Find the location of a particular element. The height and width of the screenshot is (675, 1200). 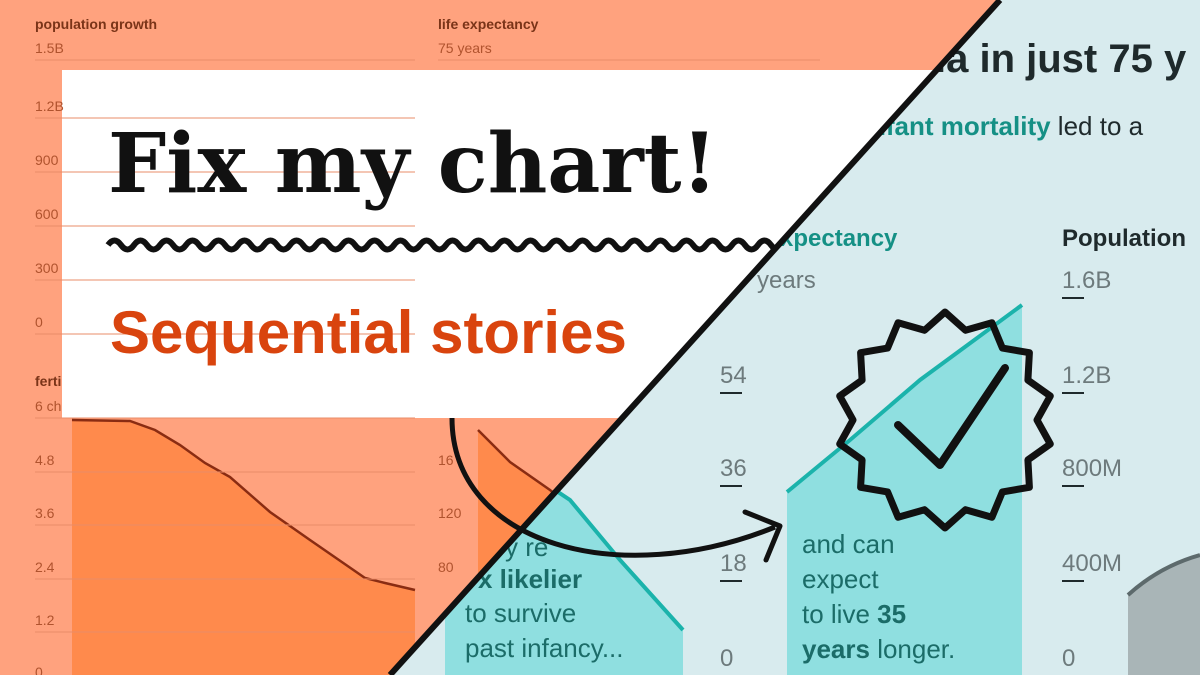

annotation-part: to live is located at coordinates (839, 614).